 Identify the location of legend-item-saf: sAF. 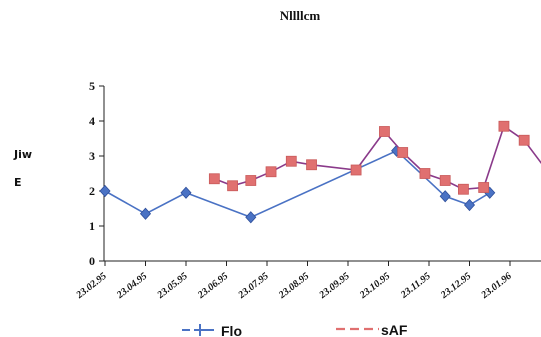
(372, 329).